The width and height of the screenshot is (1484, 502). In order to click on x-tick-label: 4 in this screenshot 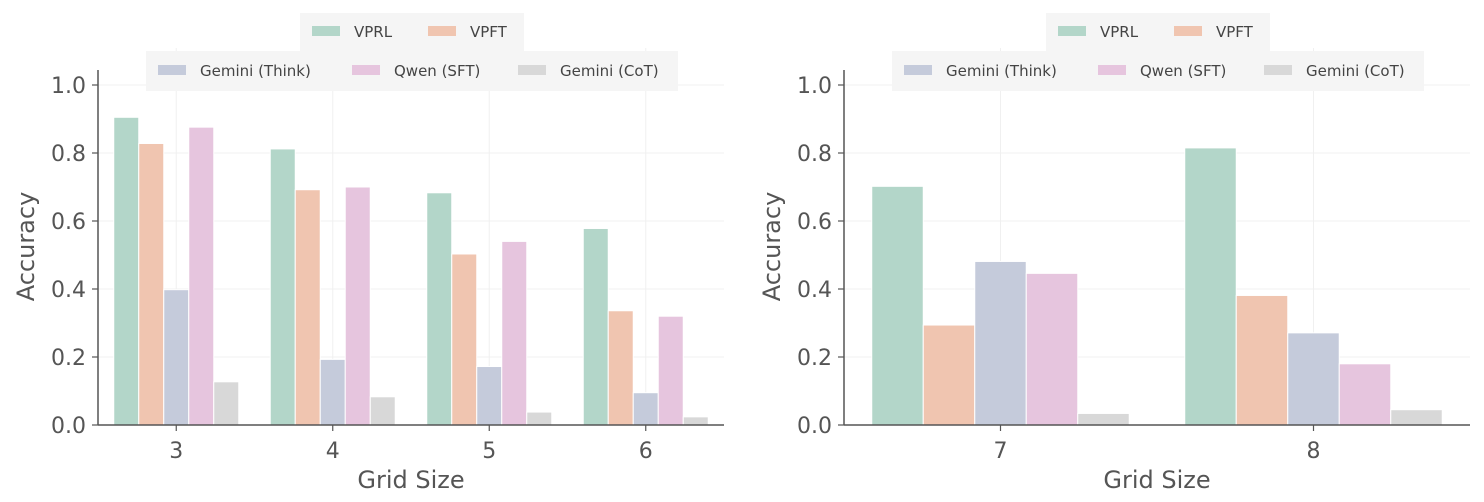, I will do `click(333, 451)`.